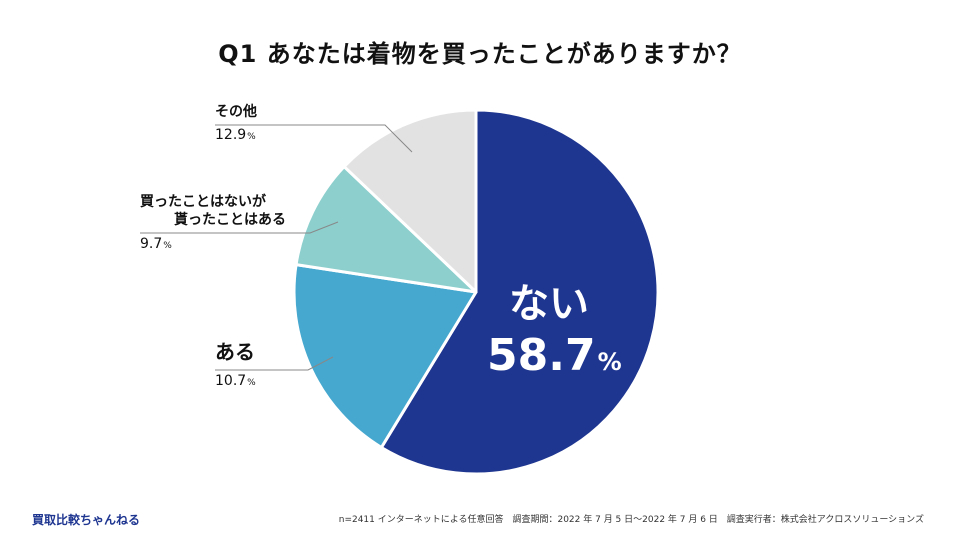 This screenshot has height=540, width=960. What do you see at coordinates (86, 520) in the screenshot?
I see `brand-logo-text: 買取比較ちゃんねる` at bounding box center [86, 520].